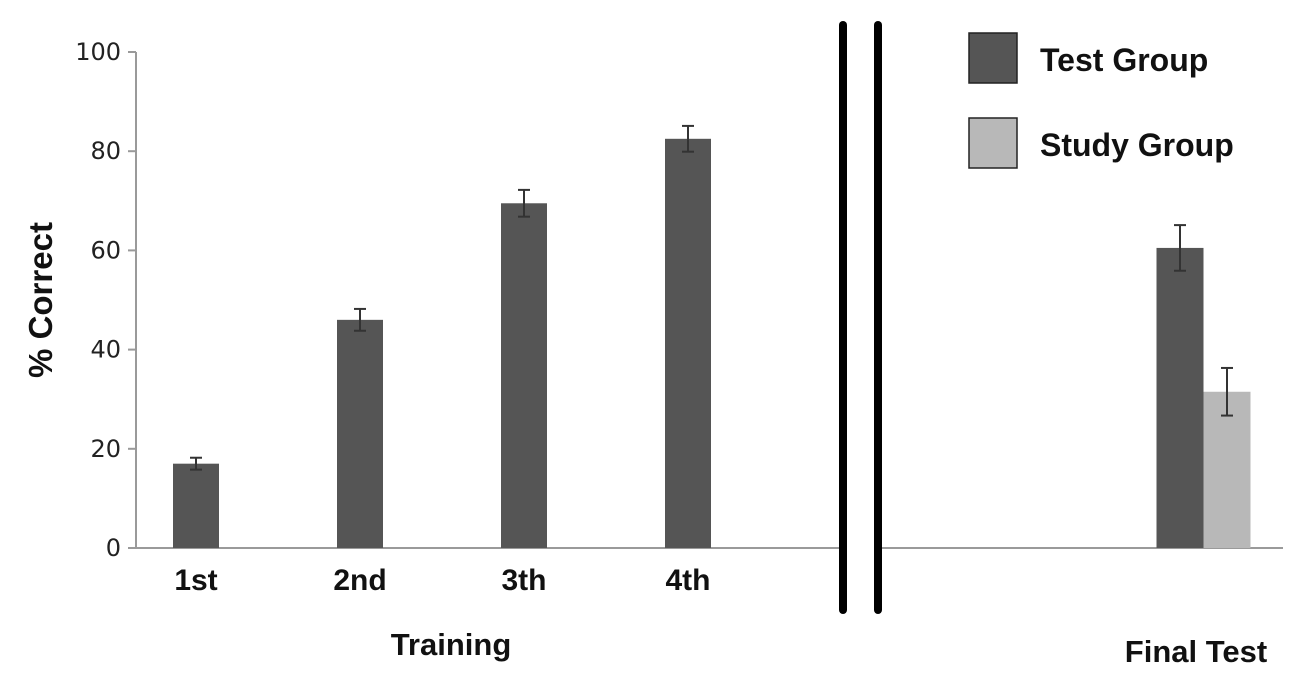 The image size is (1300, 692). I want to click on x-category-label: 1st, so click(195, 580).